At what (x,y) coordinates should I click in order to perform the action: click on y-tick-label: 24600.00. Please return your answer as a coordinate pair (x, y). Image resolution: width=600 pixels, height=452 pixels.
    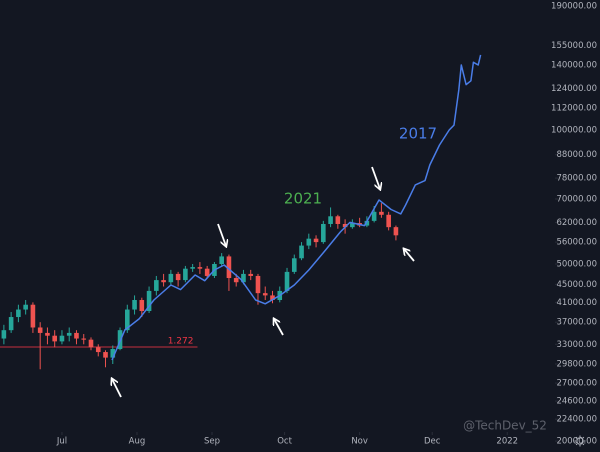
    Looking at the image, I should click on (576, 402).